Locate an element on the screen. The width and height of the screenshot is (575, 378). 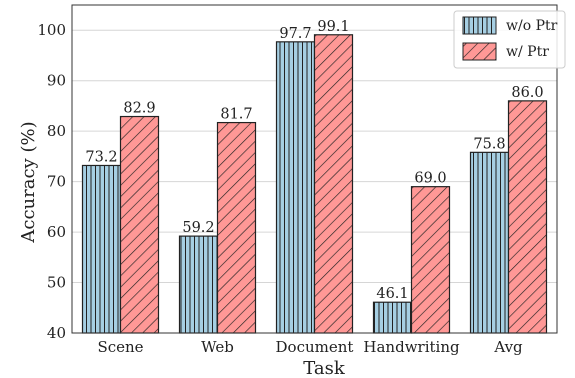
data-label: 59.2 is located at coordinates (198, 228).